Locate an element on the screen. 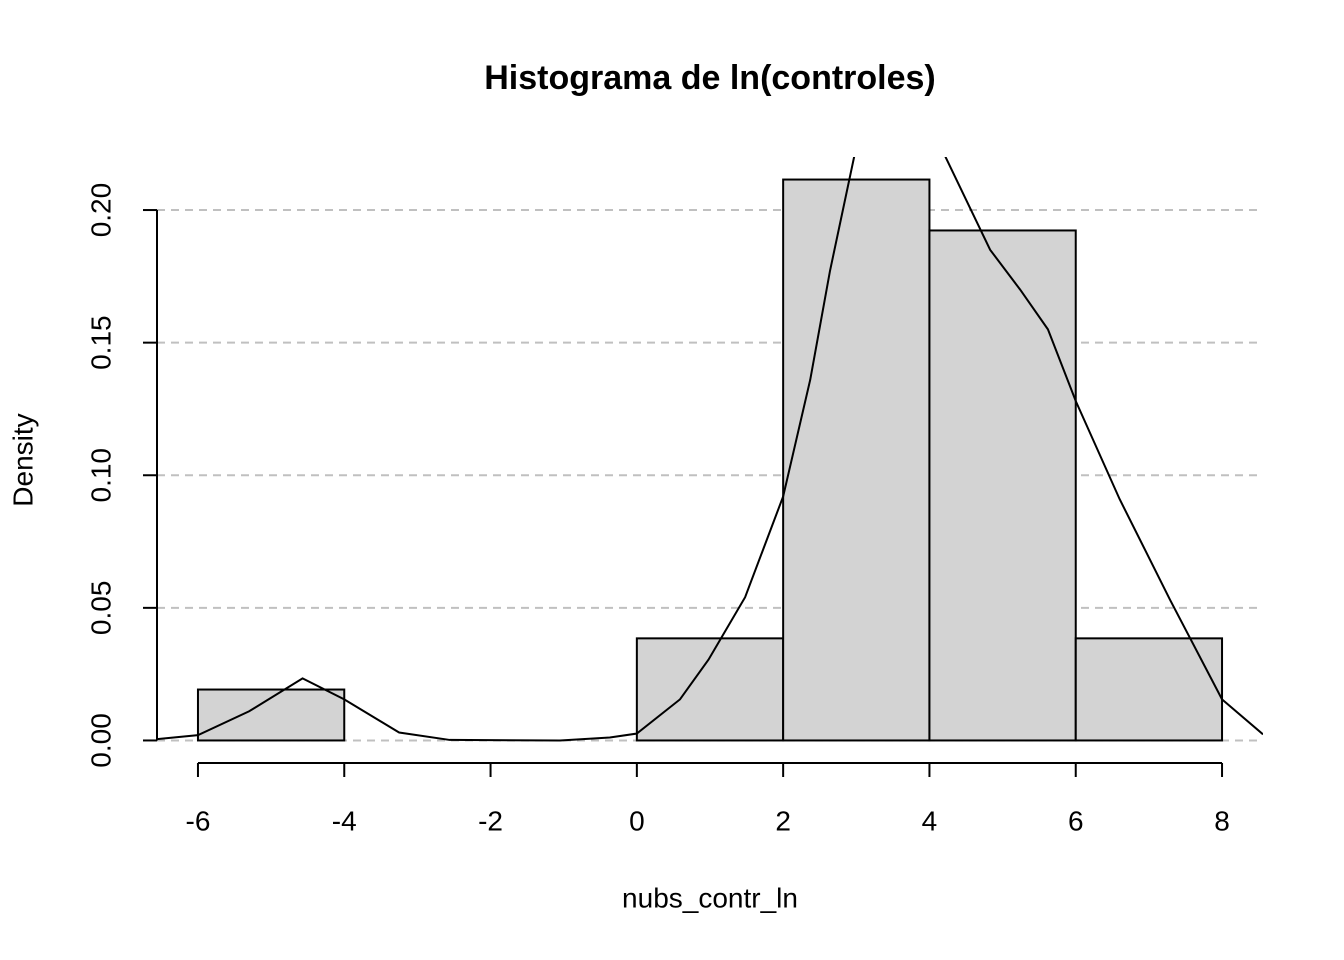 This screenshot has height=960, width=1344. x-tick-label: -6 is located at coordinates (198, 820).